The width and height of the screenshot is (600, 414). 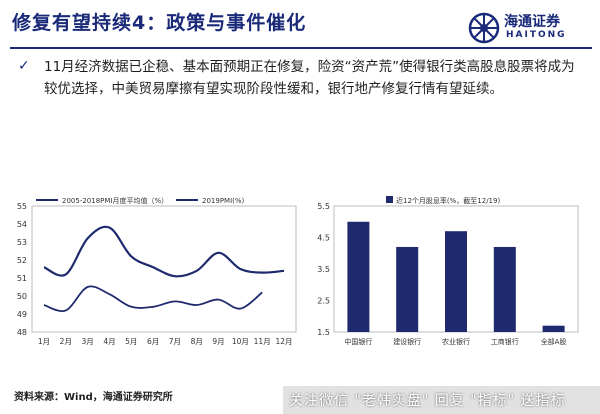 I want to click on x-tick-label: 建设银行, so click(x=407, y=341).